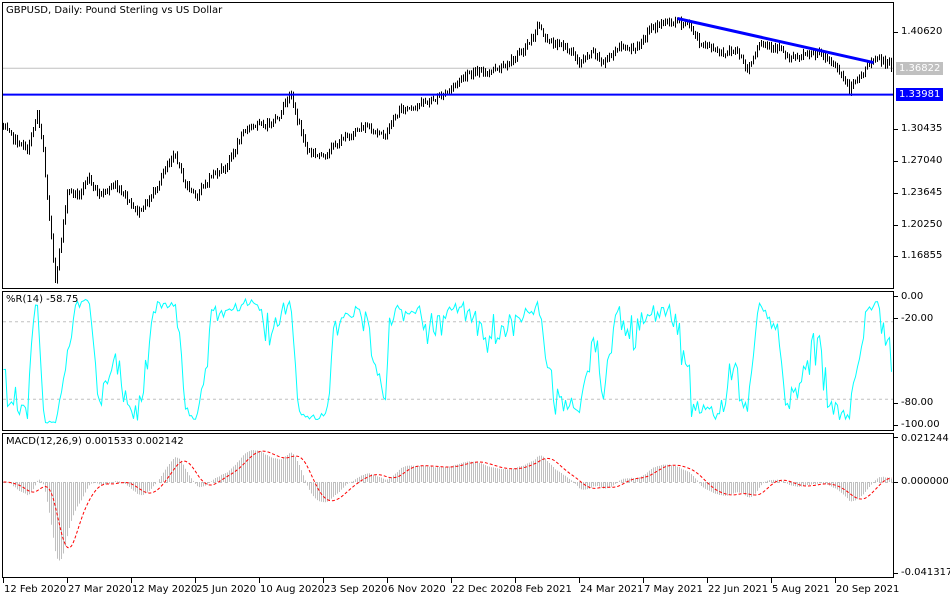 Image resolution: width=950 pixels, height=600 pixels. What do you see at coordinates (35, 589) in the screenshot?
I see `date-label: 12 Feb 2020` at bounding box center [35, 589].